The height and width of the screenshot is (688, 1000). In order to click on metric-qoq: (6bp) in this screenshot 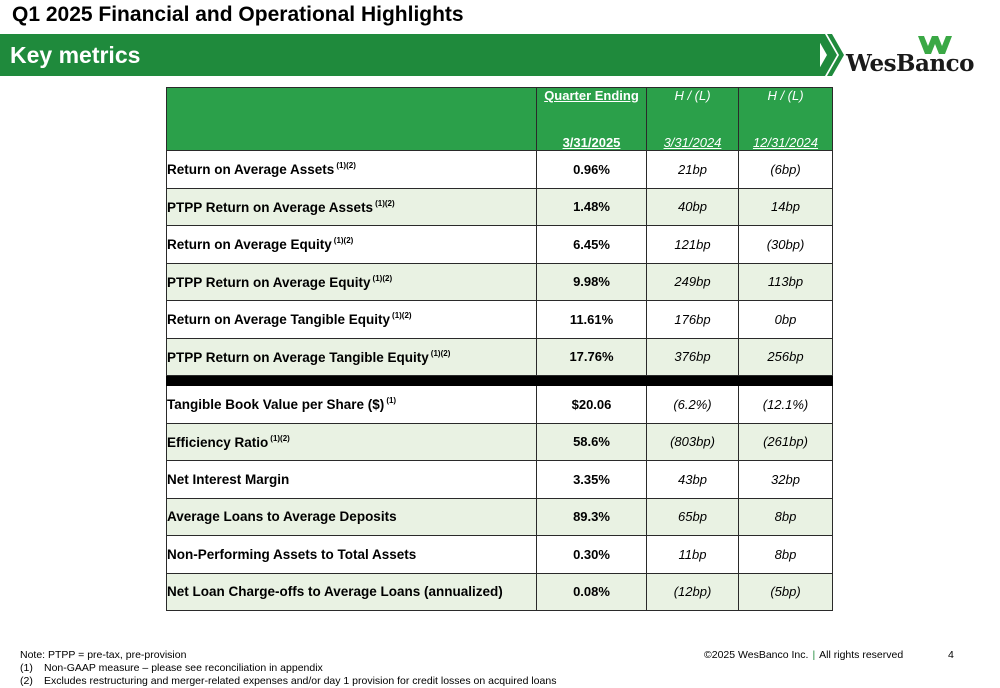, I will do `click(785, 169)`.